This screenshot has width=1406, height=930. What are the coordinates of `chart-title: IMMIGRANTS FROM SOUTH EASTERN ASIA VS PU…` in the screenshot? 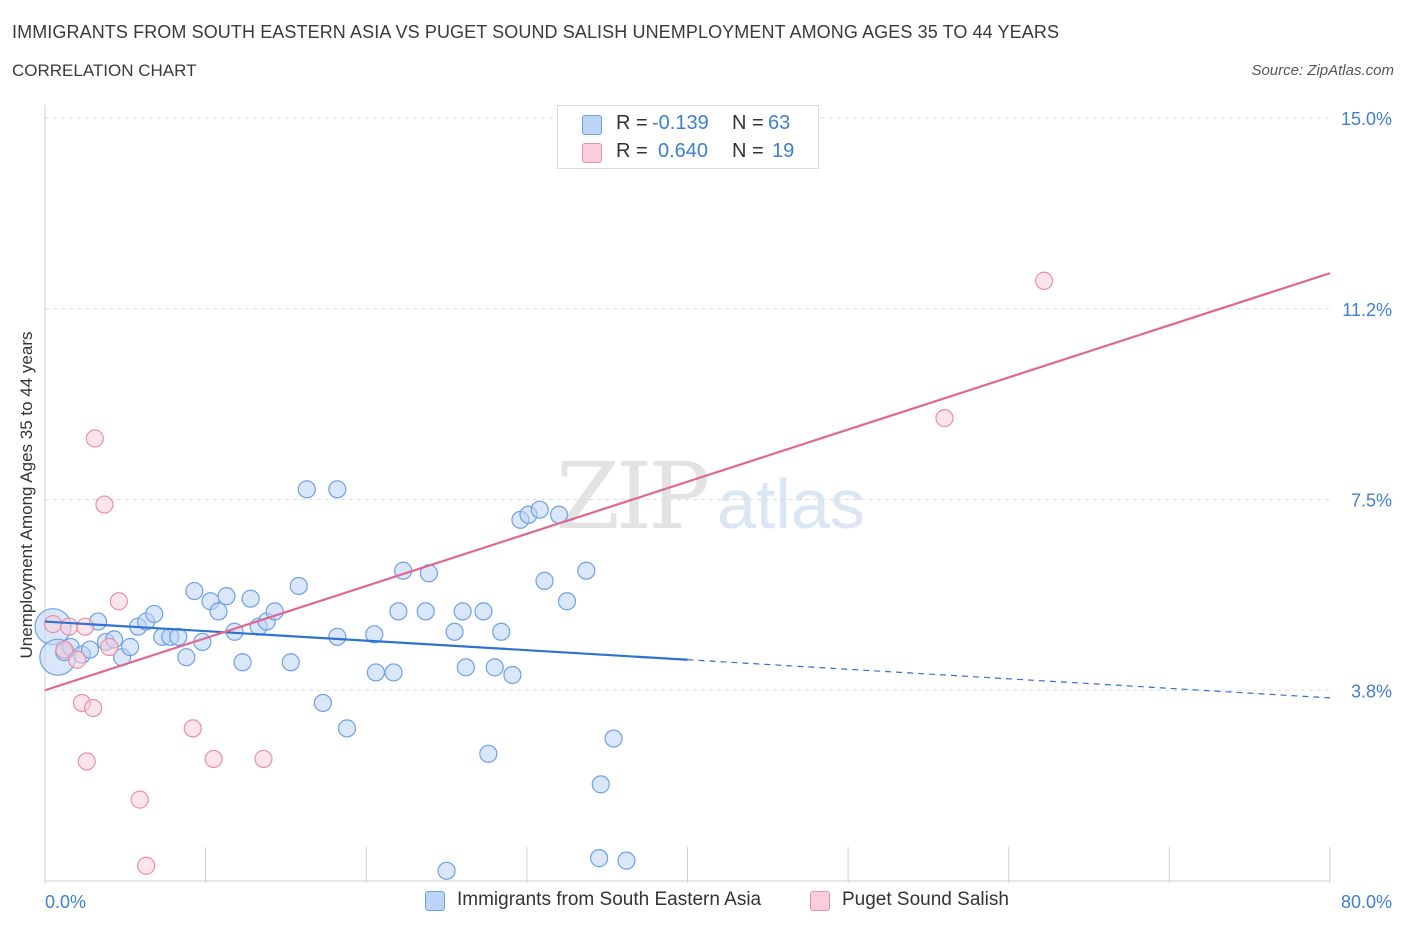 It's located at (536, 32).